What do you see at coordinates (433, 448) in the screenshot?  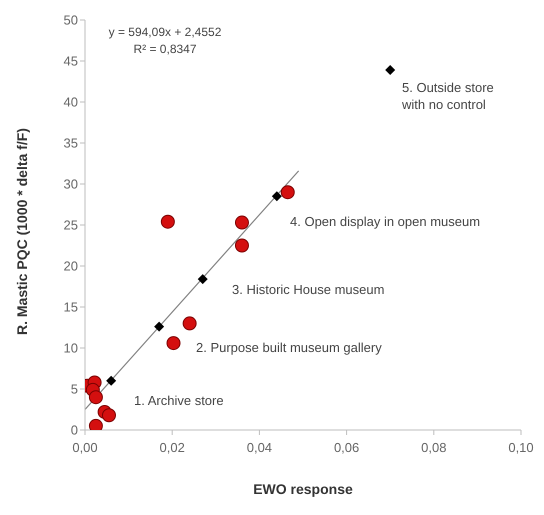 I see `x-tick-label: 0,08` at bounding box center [433, 448].